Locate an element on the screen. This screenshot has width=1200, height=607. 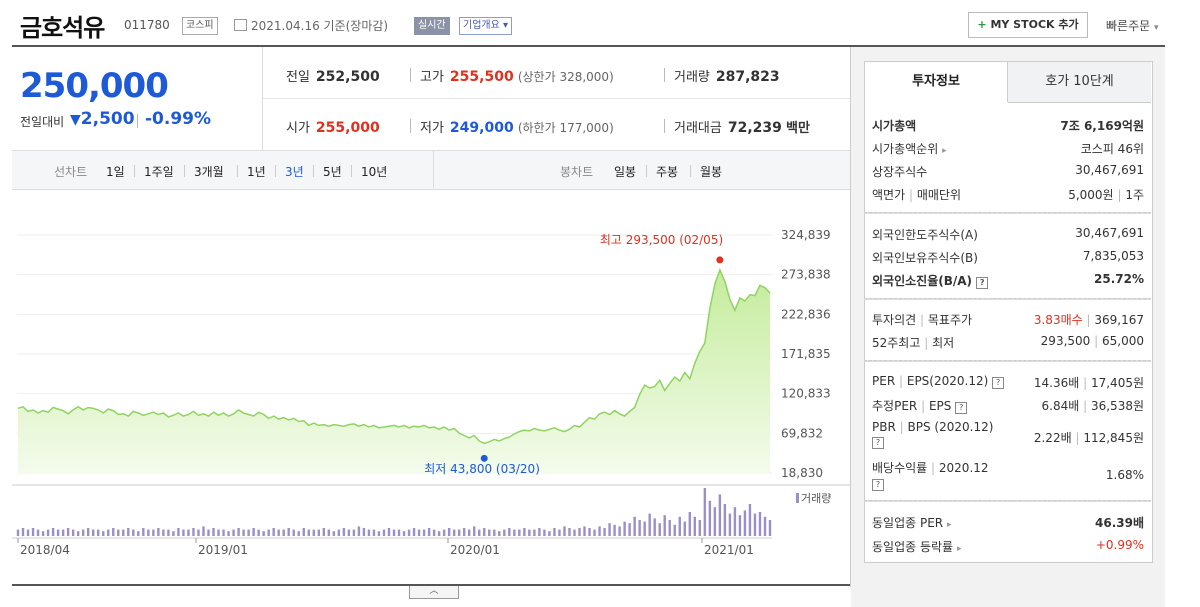
y-tick-label: 18,830 is located at coordinates (802, 473).